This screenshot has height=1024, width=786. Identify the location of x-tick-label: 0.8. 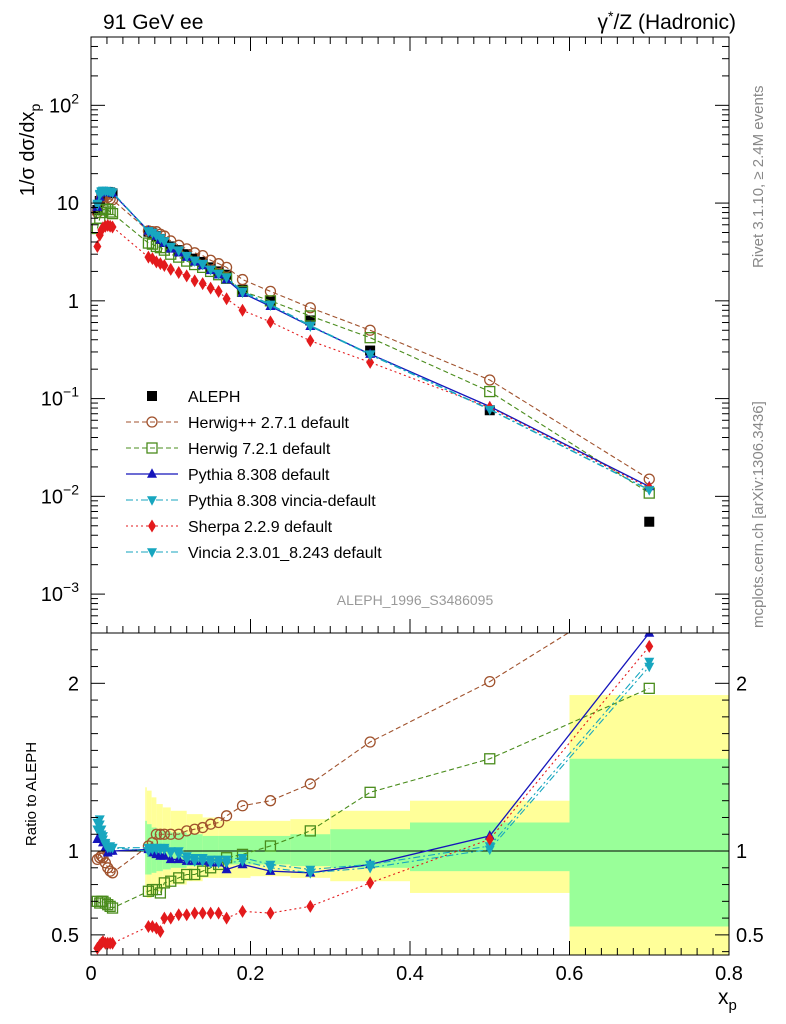
(729, 974).